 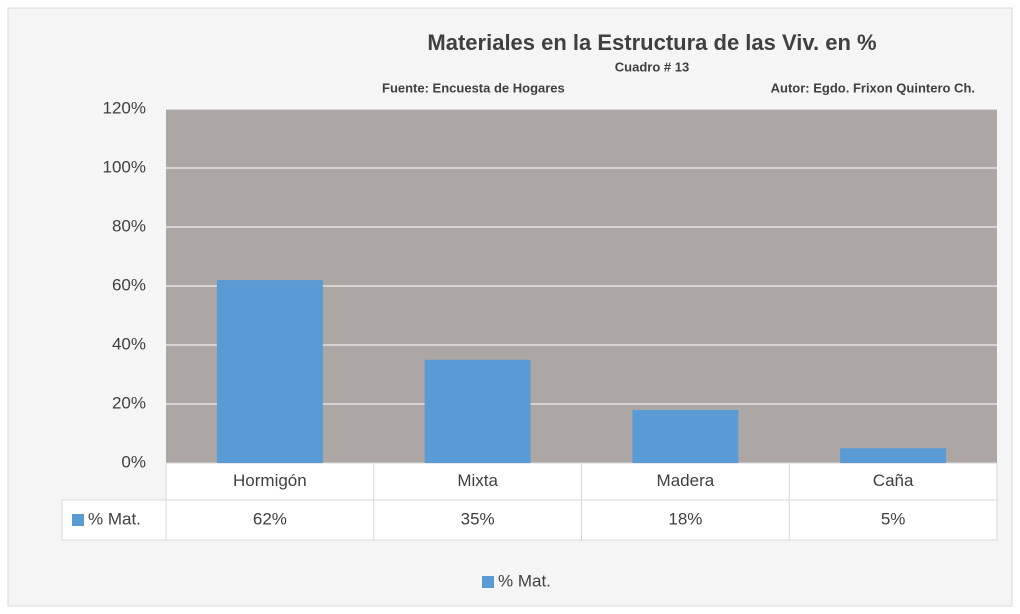 What do you see at coordinates (270, 480) in the screenshot?
I see `x-tick-label: Hormigón` at bounding box center [270, 480].